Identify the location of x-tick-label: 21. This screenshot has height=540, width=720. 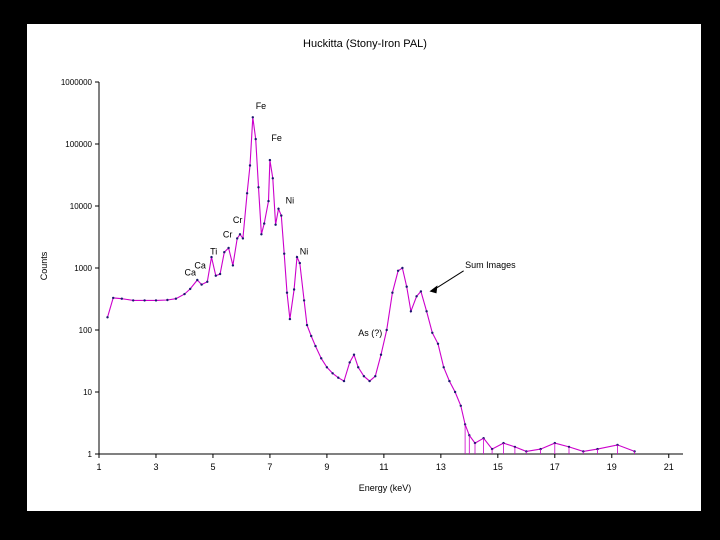
(669, 467).